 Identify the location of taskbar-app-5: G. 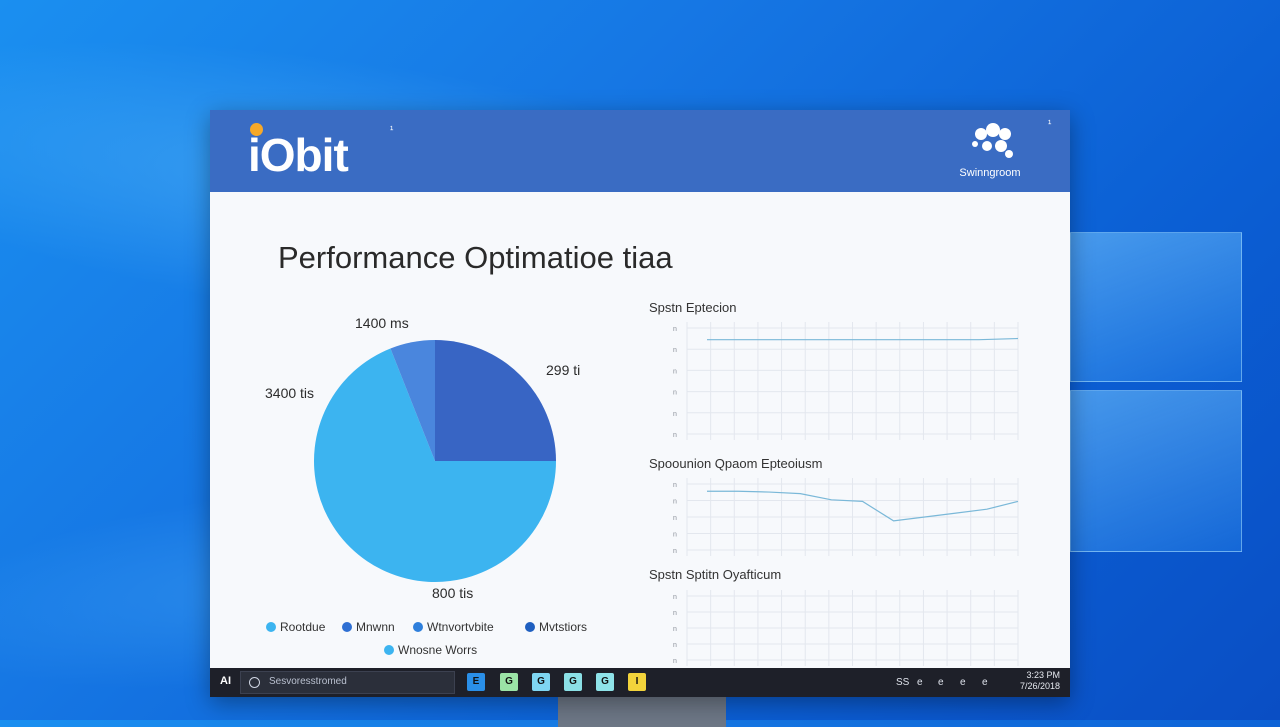
(605, 682).